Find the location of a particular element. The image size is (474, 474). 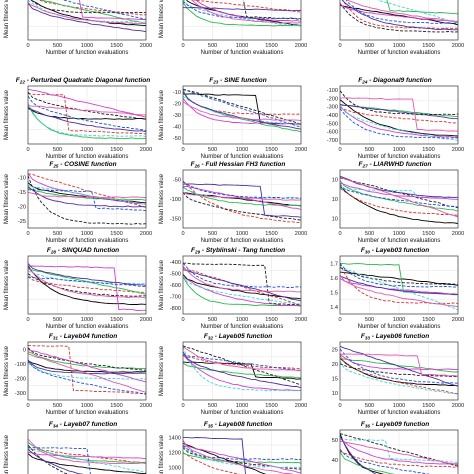

y-tick-label: -10 is located at coordinates (22, 178).